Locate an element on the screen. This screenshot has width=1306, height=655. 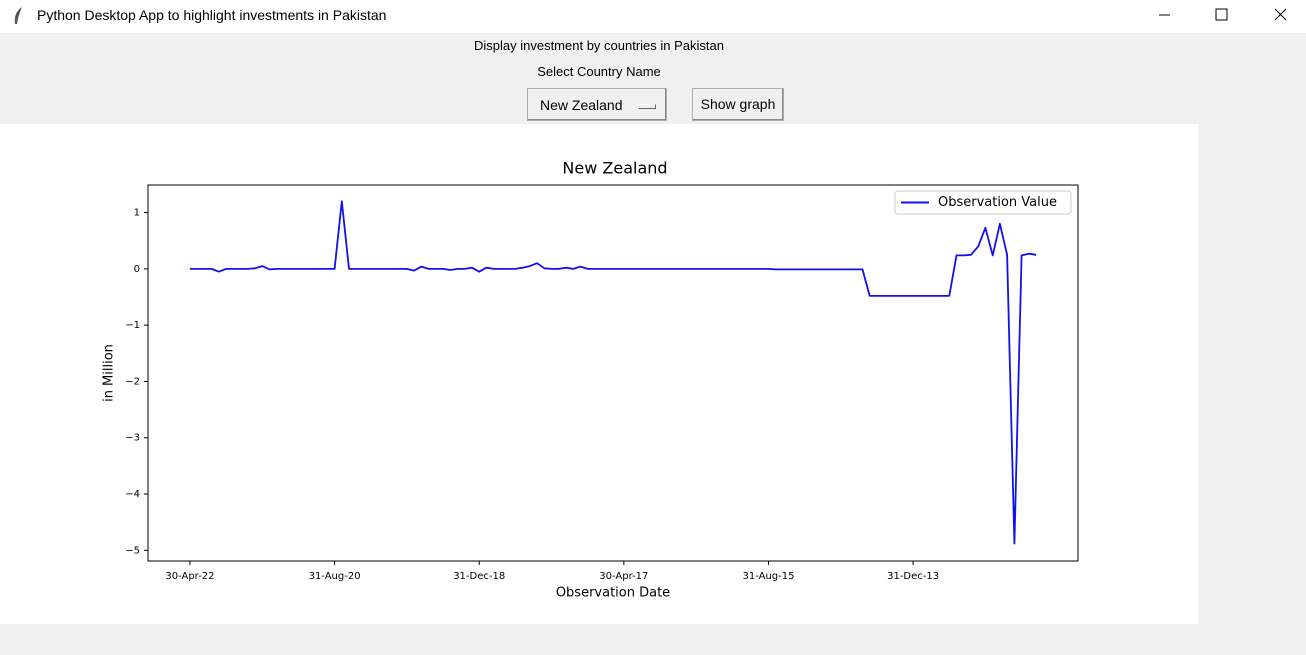
chart-title: New Zealand is located at coordinates (614, 168).